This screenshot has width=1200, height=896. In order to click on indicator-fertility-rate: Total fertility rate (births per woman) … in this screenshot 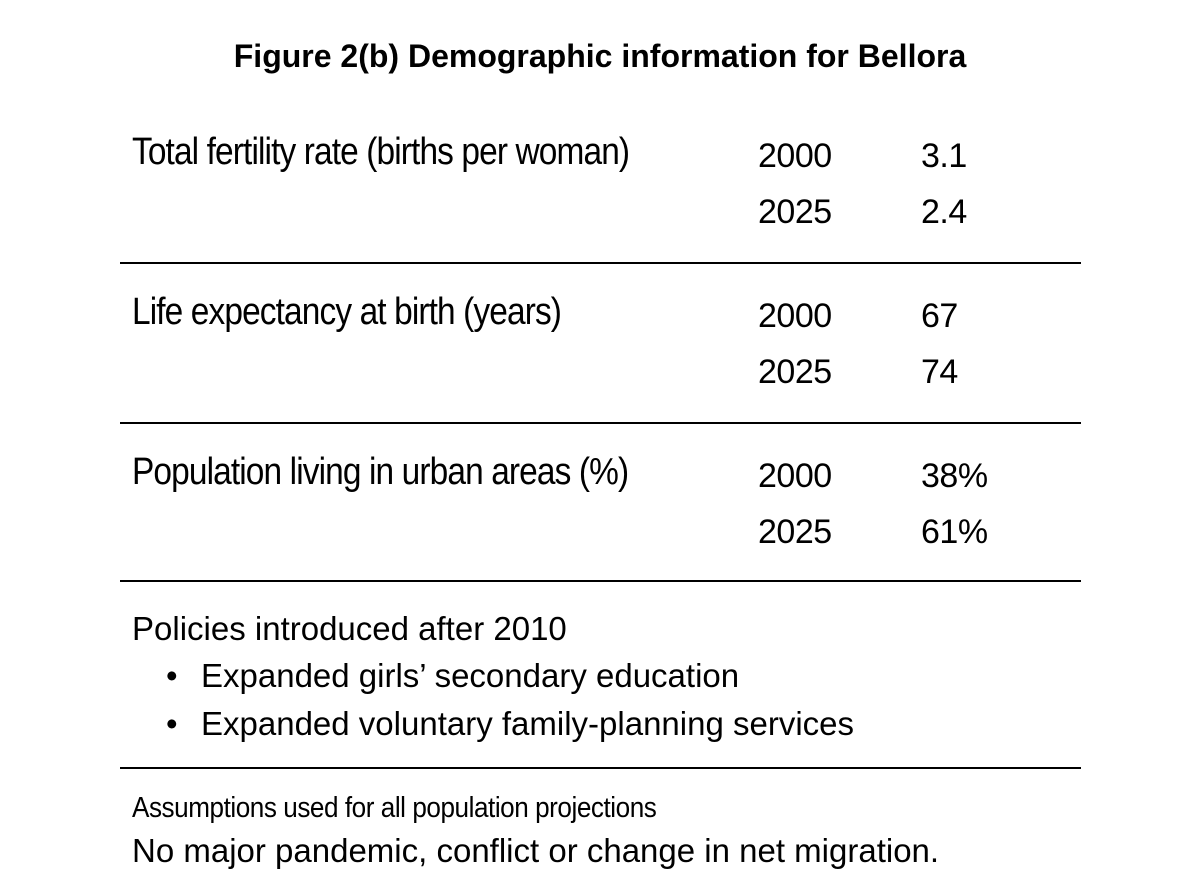, I will do `click(632, 188)`.